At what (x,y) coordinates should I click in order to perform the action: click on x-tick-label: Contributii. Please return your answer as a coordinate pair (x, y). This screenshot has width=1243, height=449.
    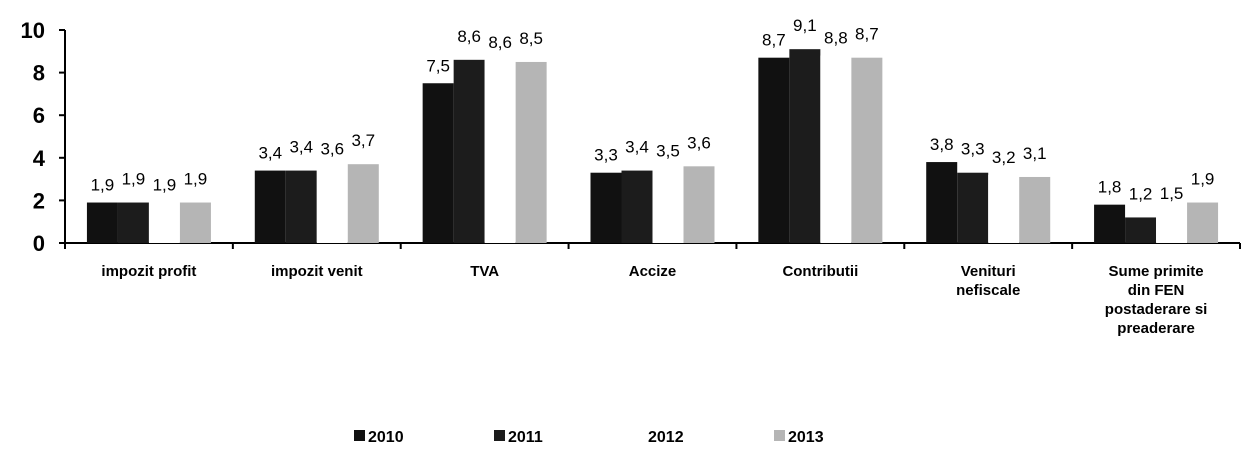
    Looking at the image, I should click on (820, 271).